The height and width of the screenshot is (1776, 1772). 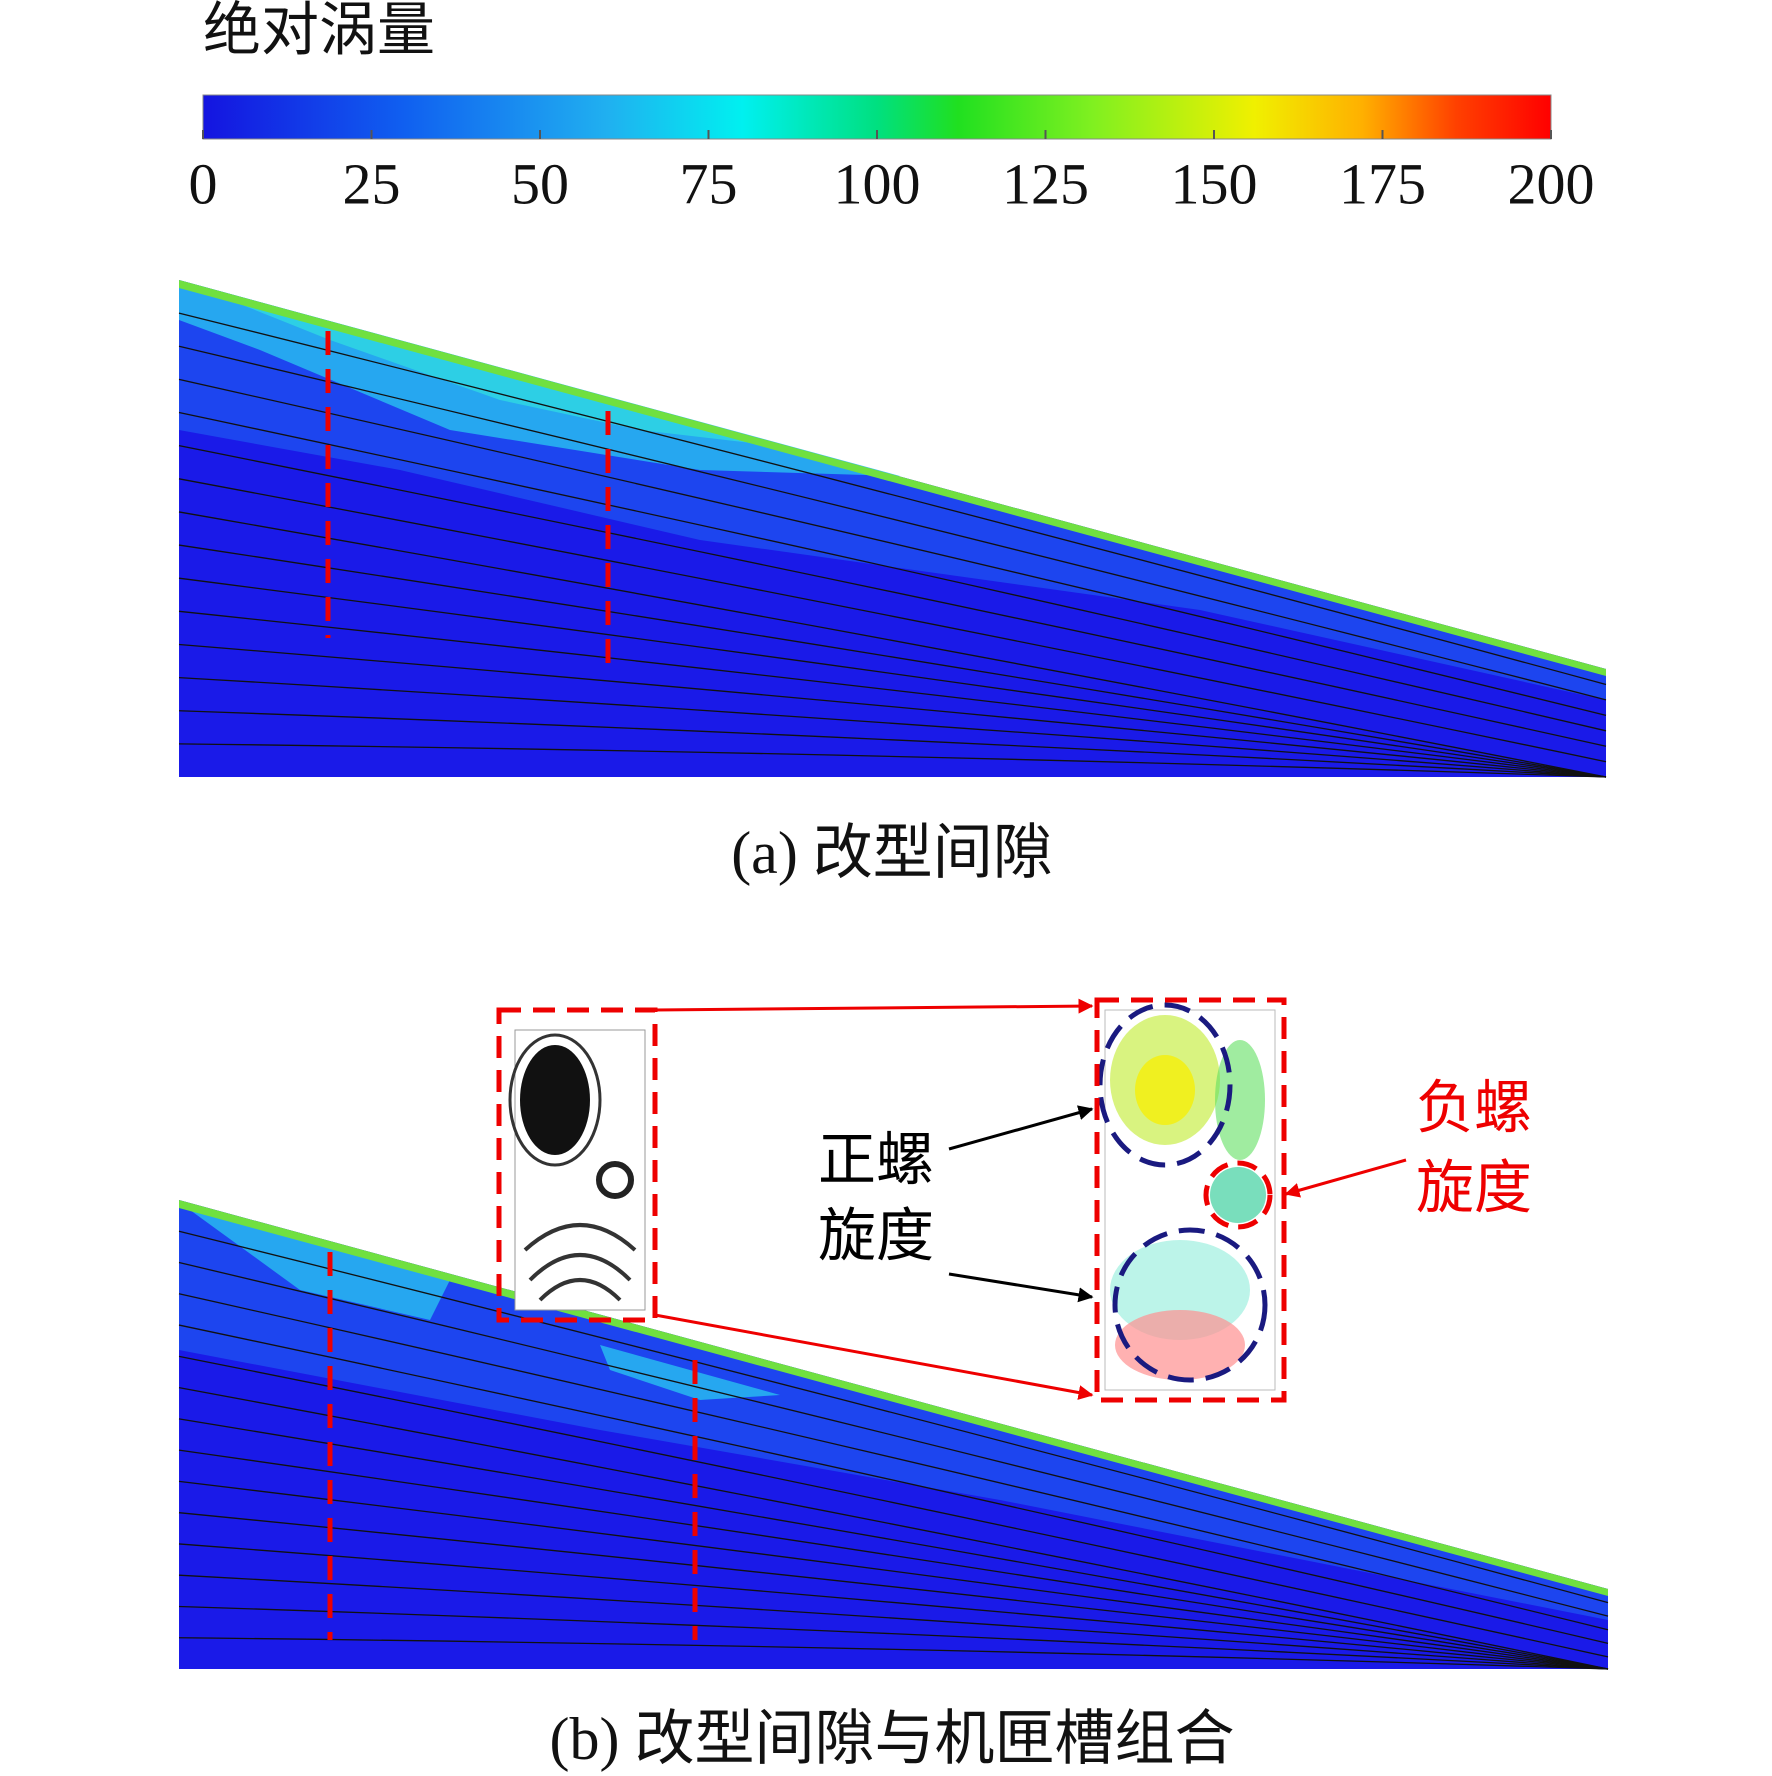 I want to click on caption-a: (a) 改型间隙, so click(x=892, y=853).